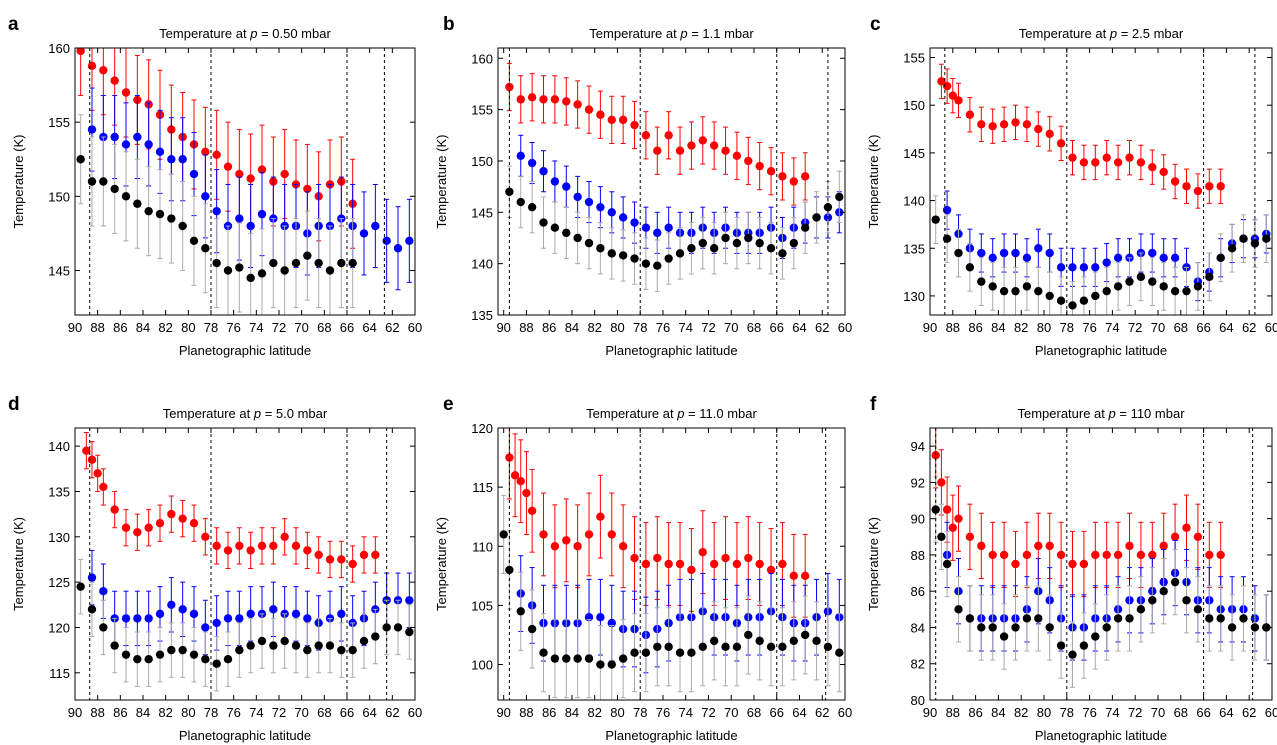 This screenshot has width=1277, height=745. What do you see at coordinates (918, 555) in the screenshot?
I see `y-tick-label: 88` at bounding box center [918, 555].